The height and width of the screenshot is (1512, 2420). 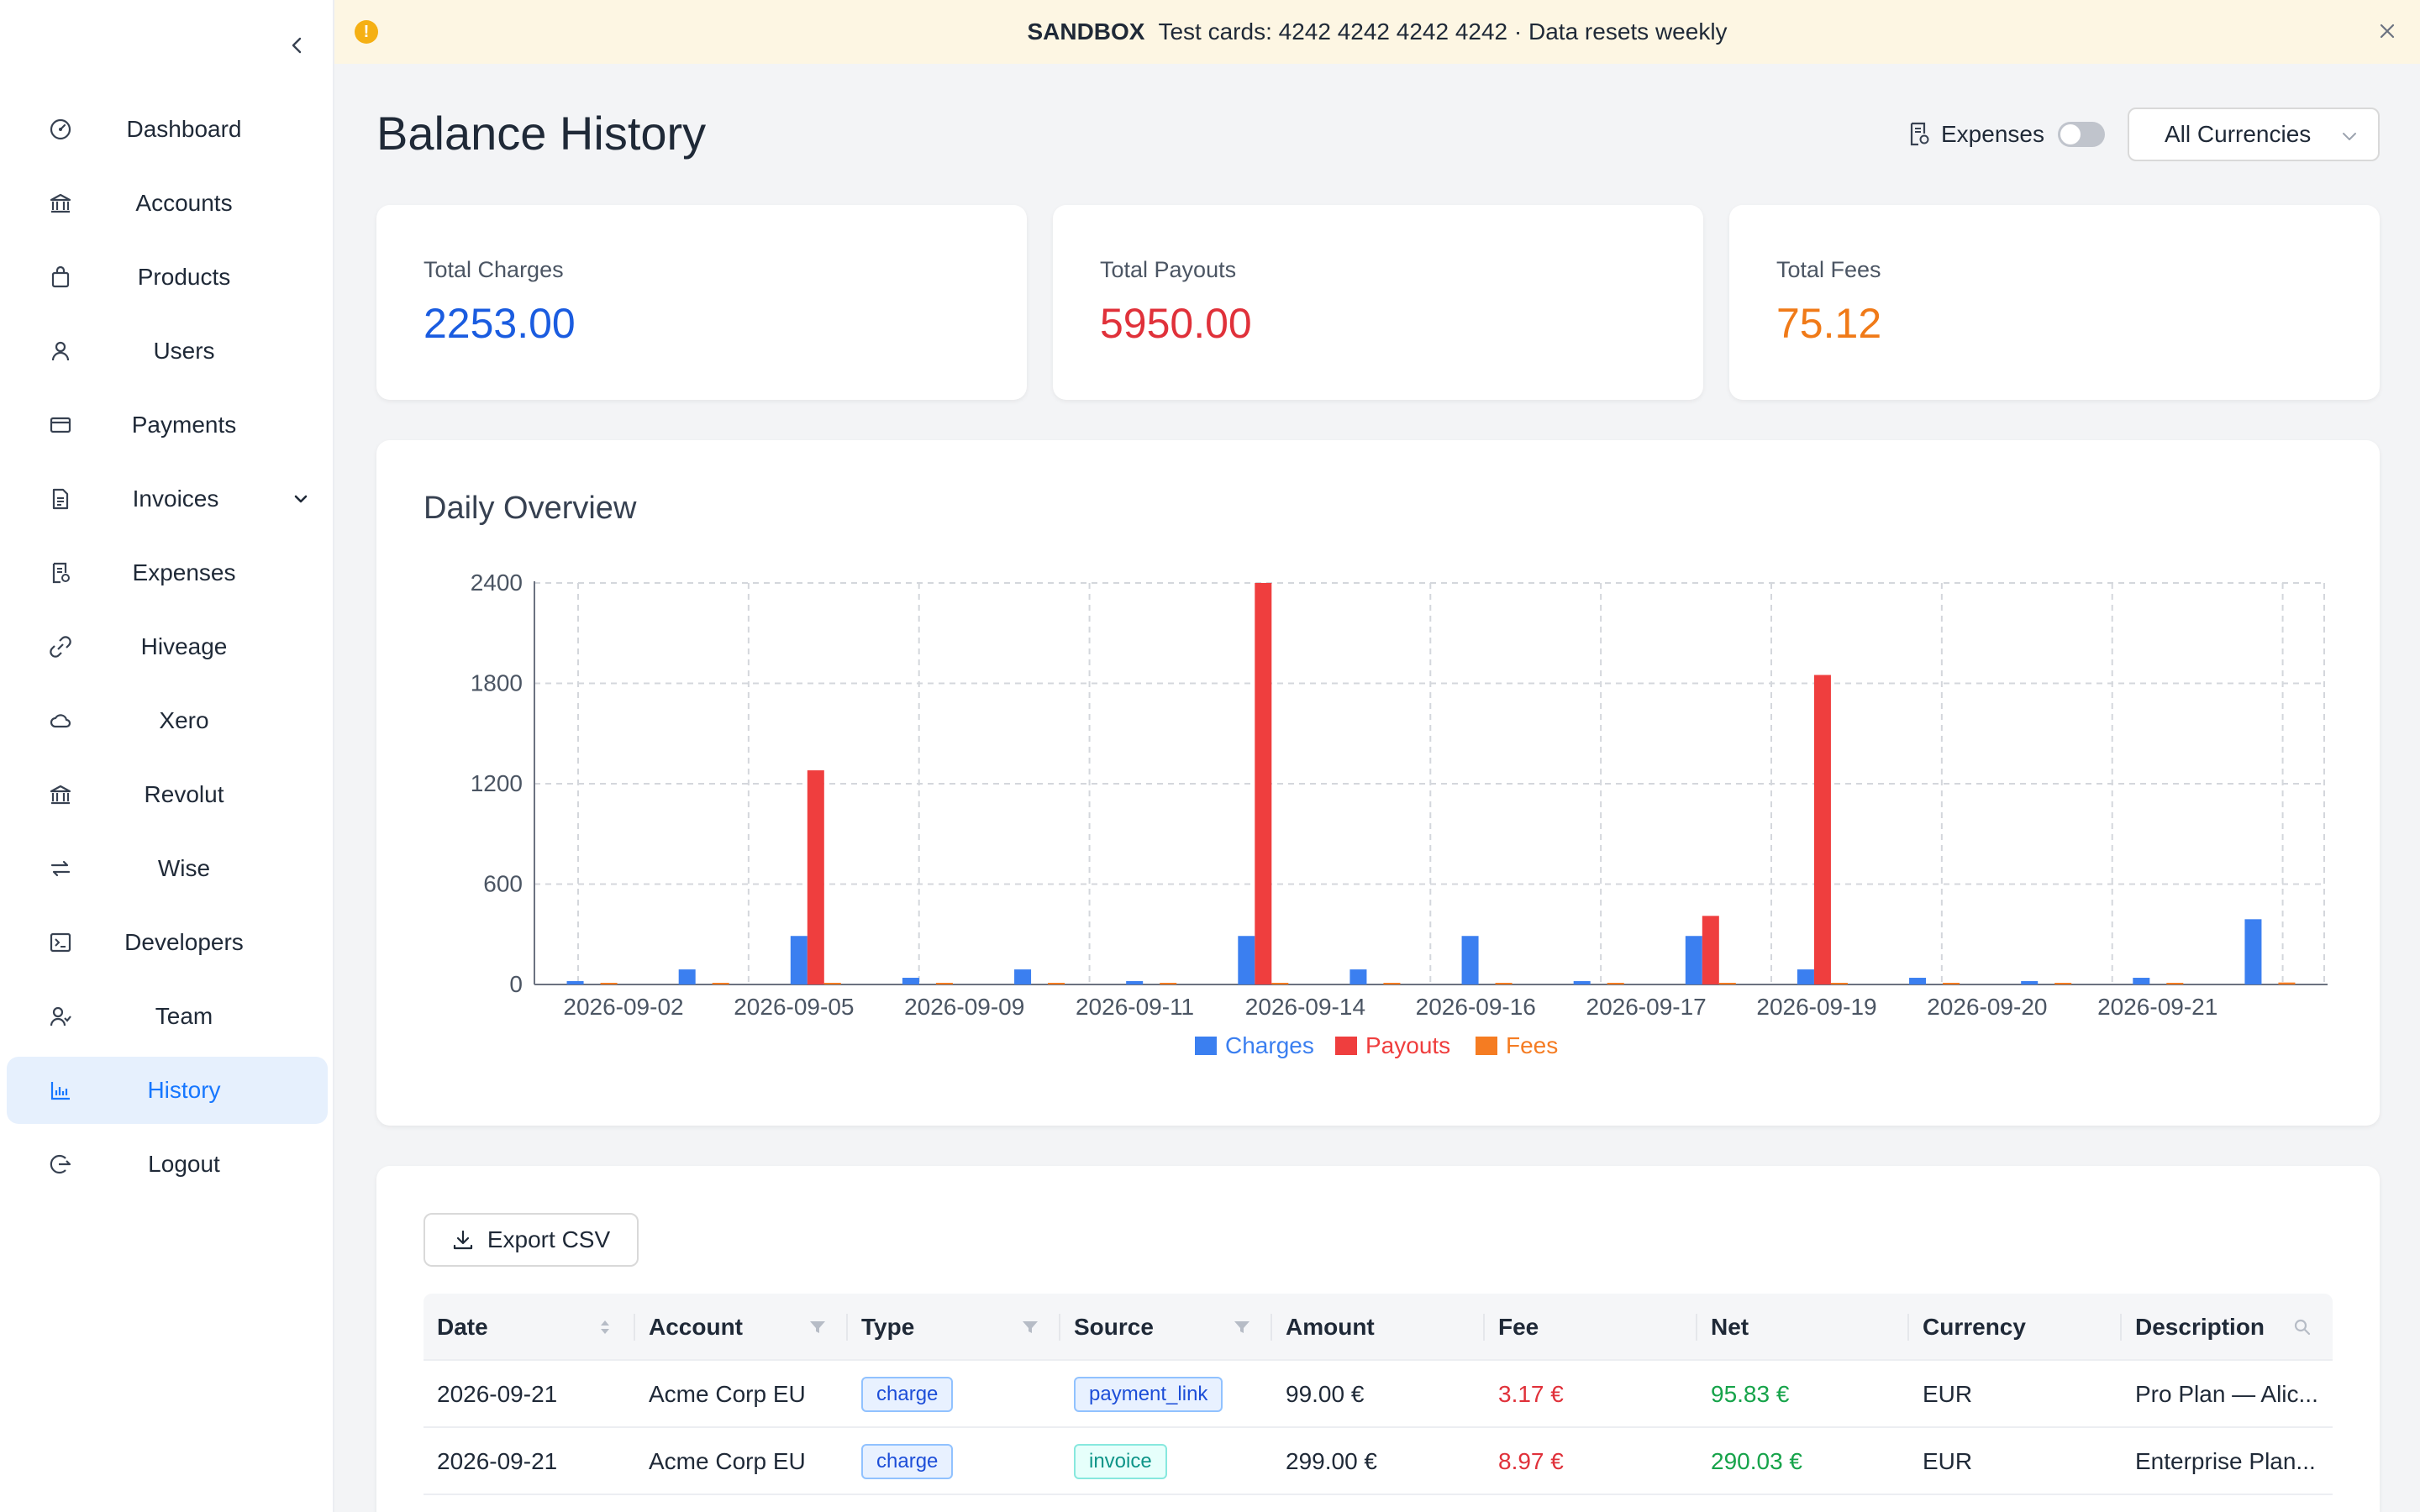 What do you see at coordinates (529, 1327) in the screenshot?
I see `column-header-date: Date` at bounding box center [529, 1327].